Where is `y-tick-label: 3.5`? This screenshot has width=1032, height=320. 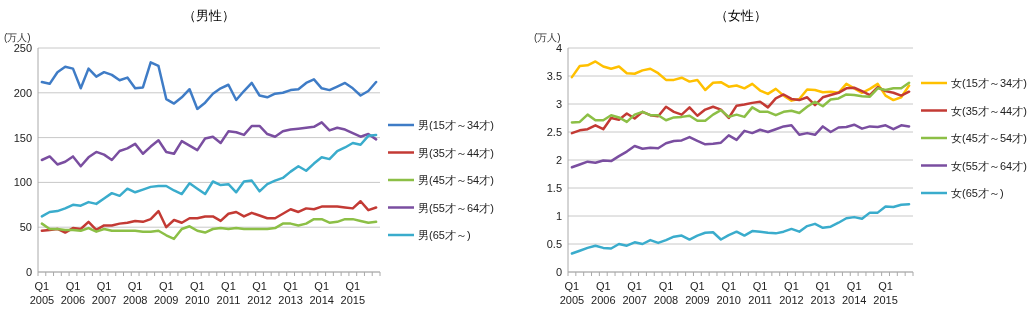
y-tick-label: 3.5 is located at coordinates (554, 76).